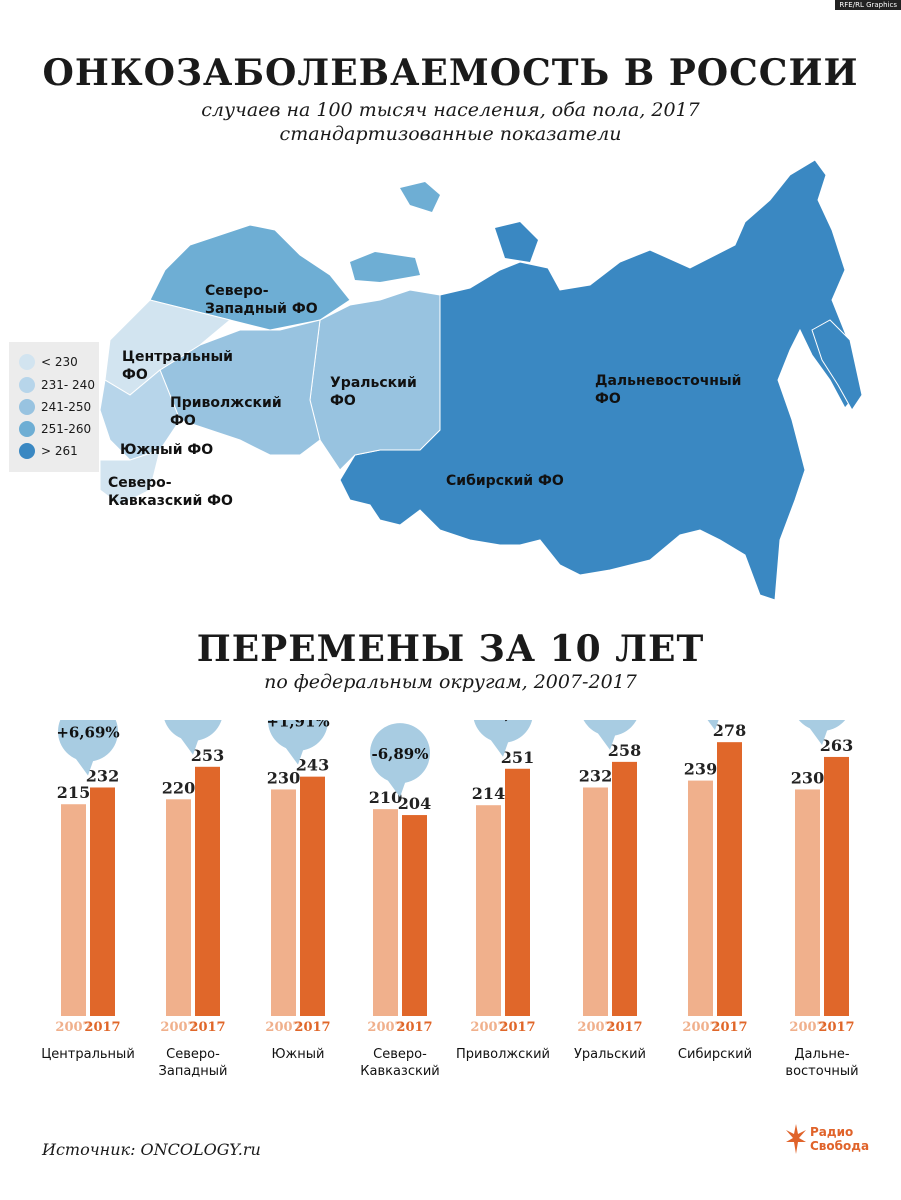  What do you see at coordinates (261, 300) in the screenshot?
I see `map-label-northwest: Северо- Западный ФО` at bounding box center [261, 300].